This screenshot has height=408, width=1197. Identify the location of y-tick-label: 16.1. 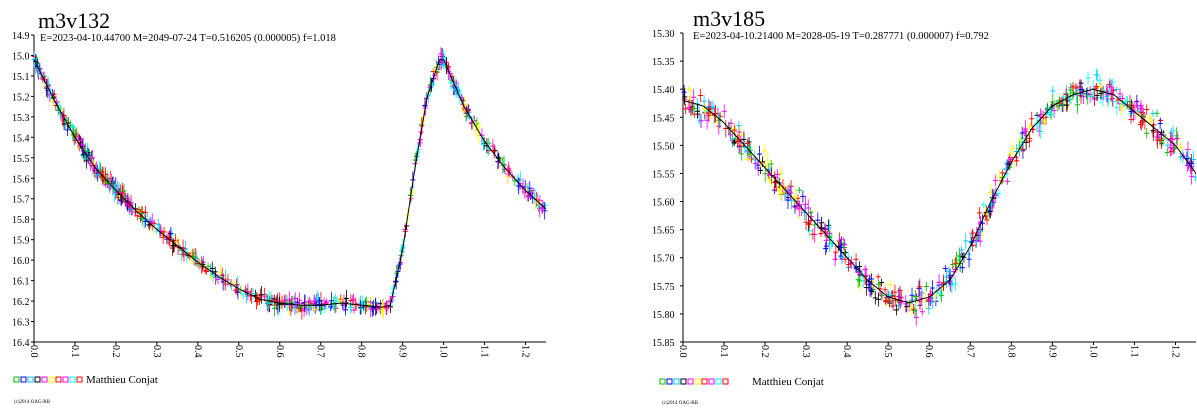
(21, 282).